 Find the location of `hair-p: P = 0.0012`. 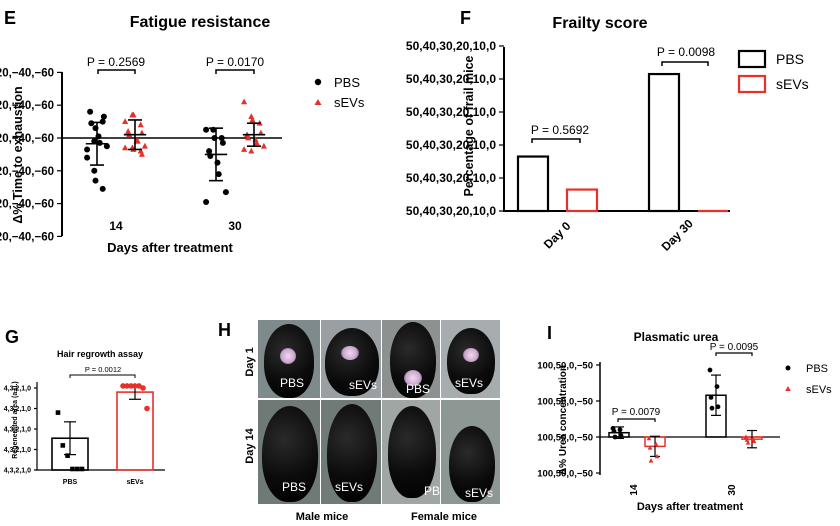

hair-p: P = 0.0012 is located at coordinates (103, 369).